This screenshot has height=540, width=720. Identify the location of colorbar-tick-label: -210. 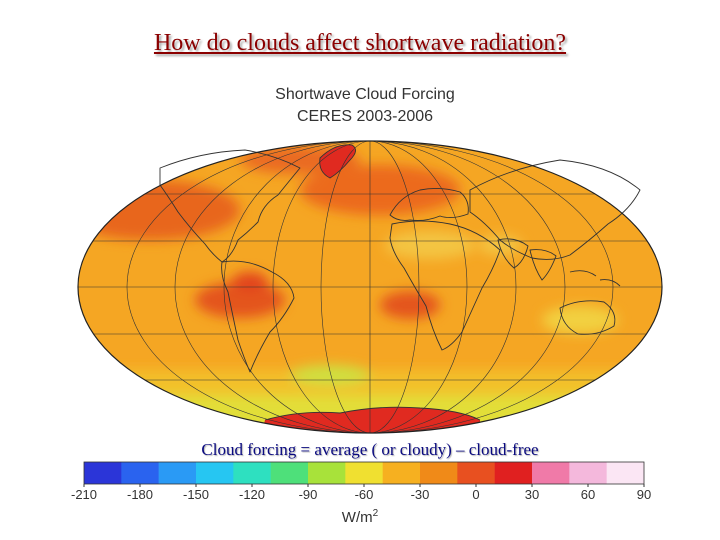
(84, 494).